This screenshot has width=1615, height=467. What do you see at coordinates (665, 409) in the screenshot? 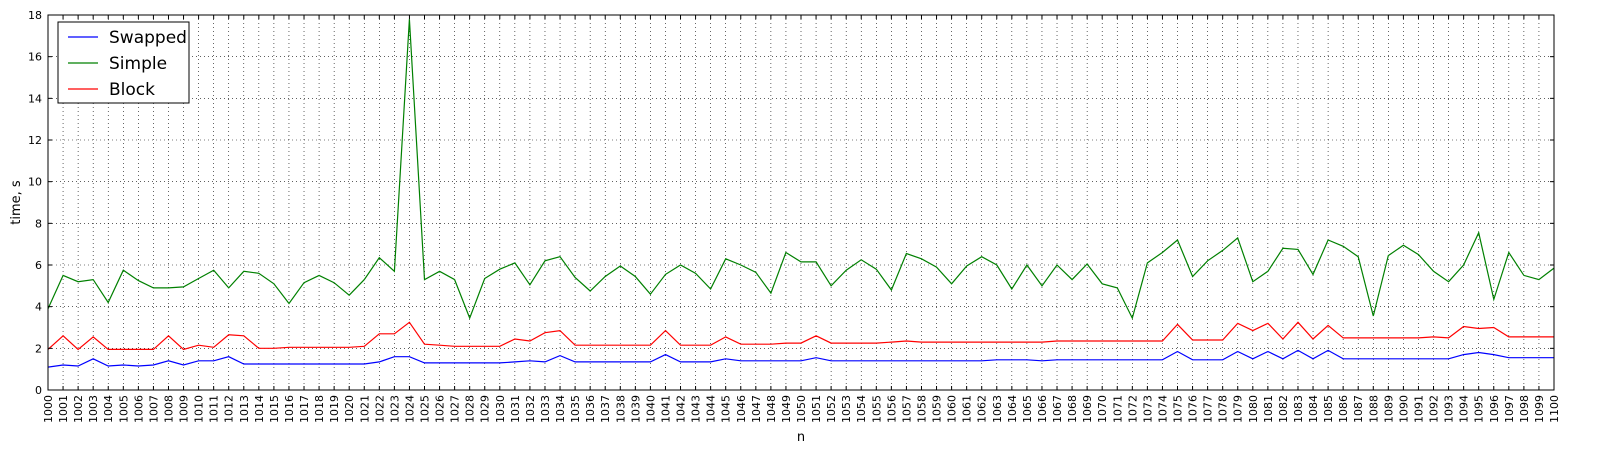
I see `x-tick-label: 1041` at bounding box center [665, 409].